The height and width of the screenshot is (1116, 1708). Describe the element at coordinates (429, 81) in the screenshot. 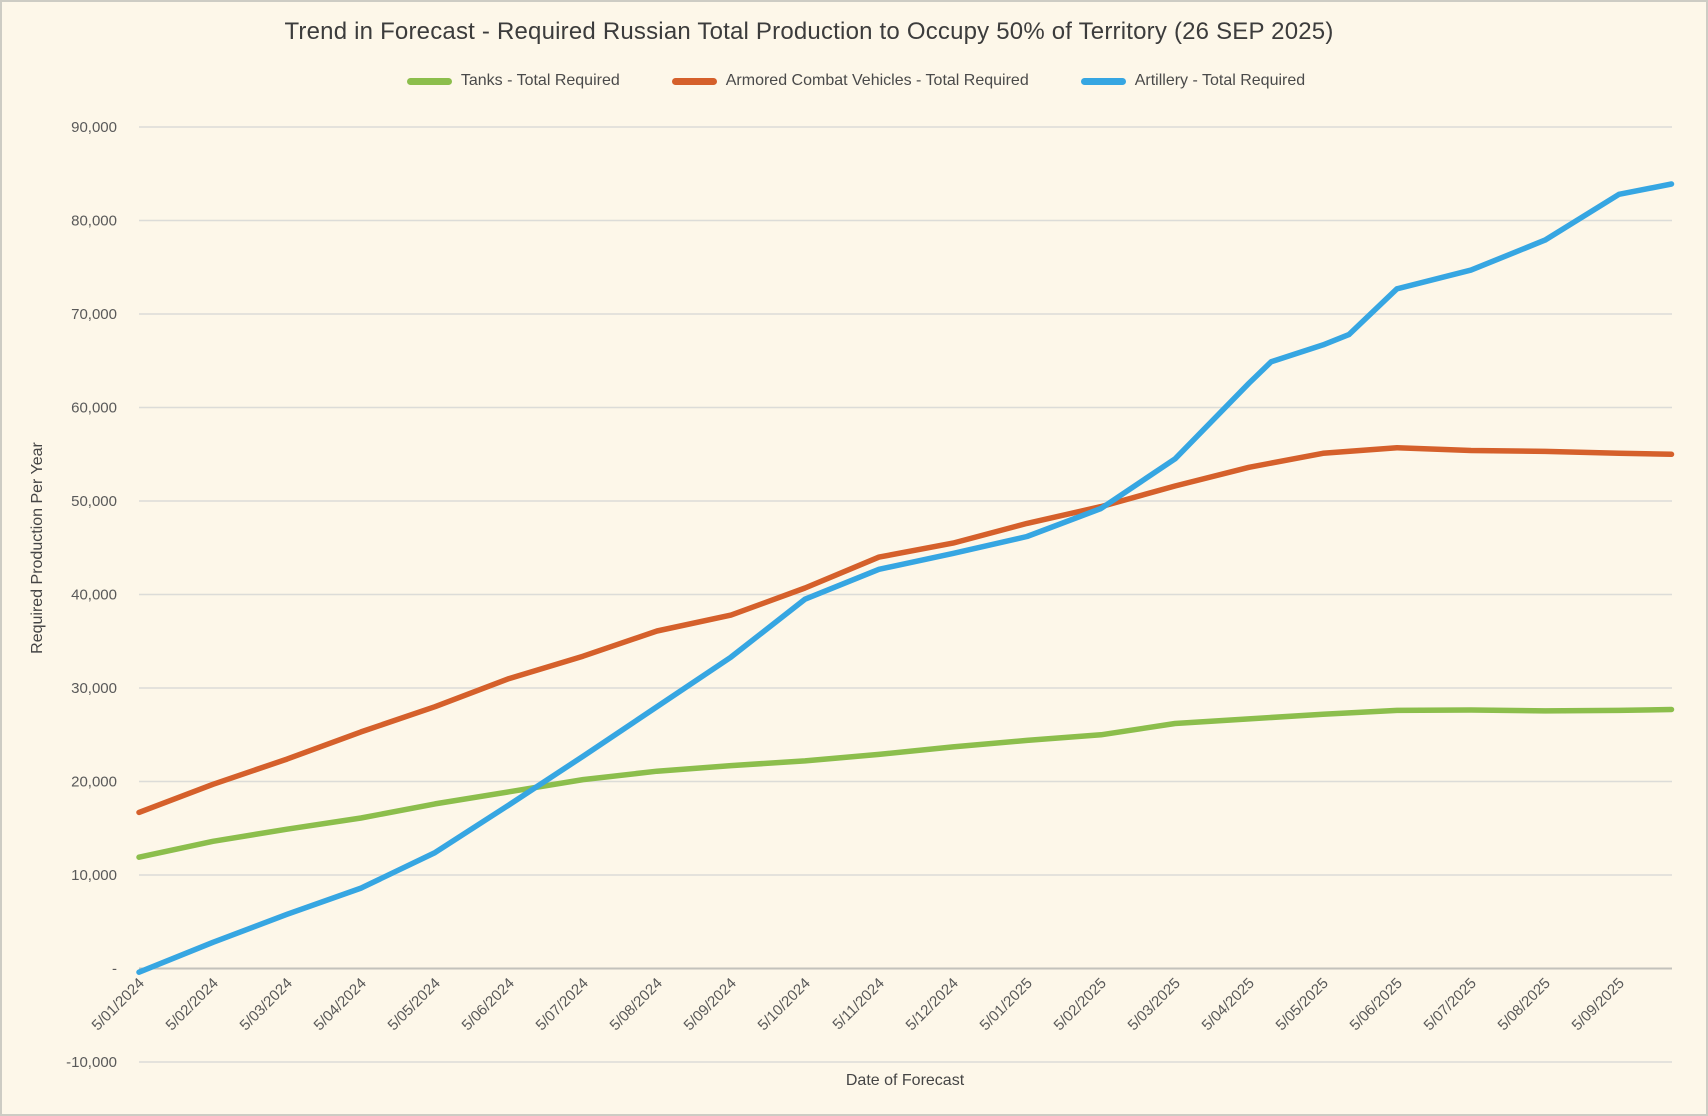

I see `legend-swatch-tanks` at that location.